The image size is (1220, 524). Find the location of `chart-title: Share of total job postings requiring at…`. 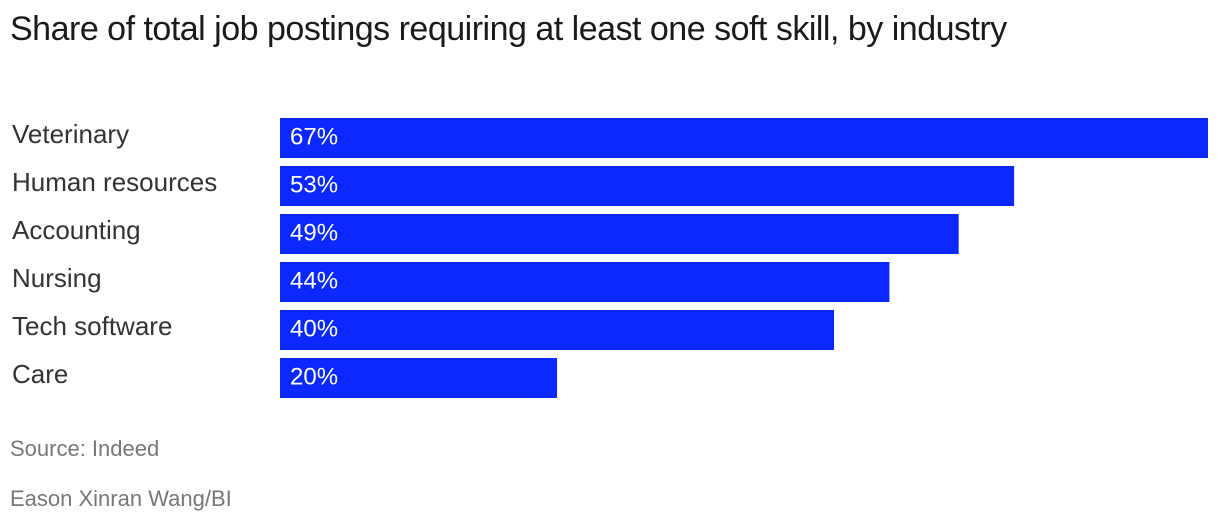

chart-title: Share of total job postings requiring at… is located at coordinates (508, 29).